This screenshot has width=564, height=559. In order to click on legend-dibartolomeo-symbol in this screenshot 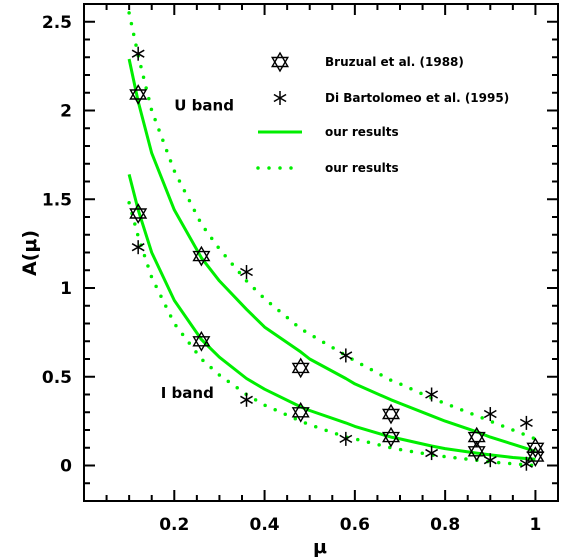, I will do `click(280, 98)`.